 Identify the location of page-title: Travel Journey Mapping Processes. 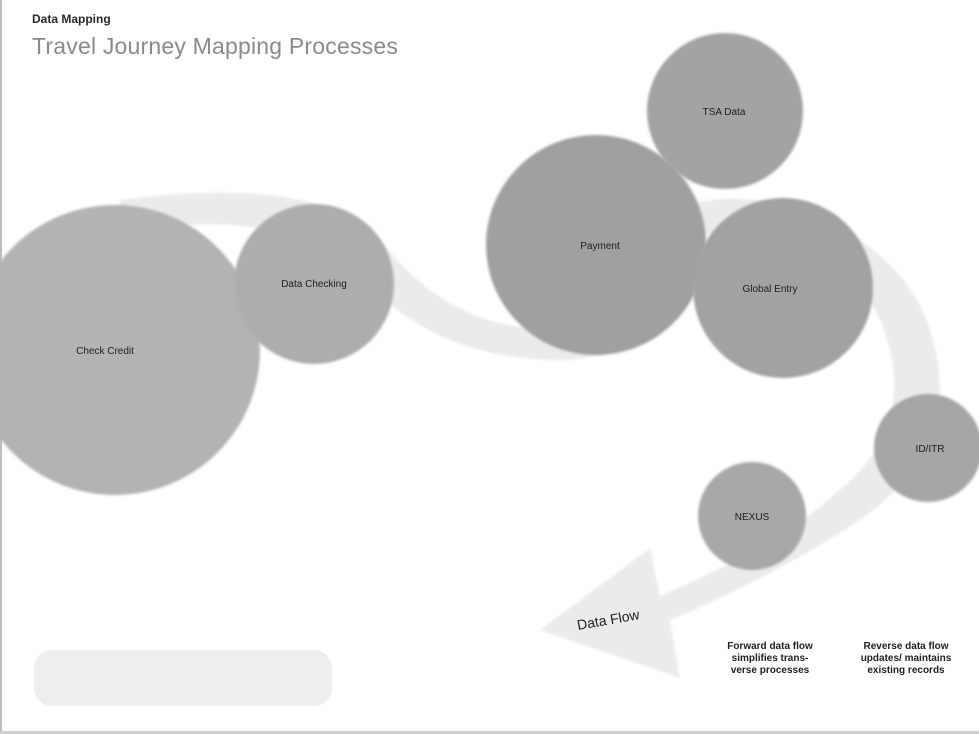
(215, 46).